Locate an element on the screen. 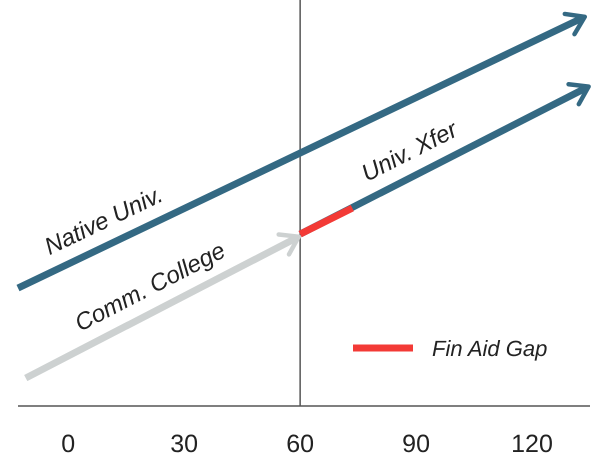 The width and height of the screenshot is (593, 462). x-tick-label: 30 is located at coordinates (184, 444).